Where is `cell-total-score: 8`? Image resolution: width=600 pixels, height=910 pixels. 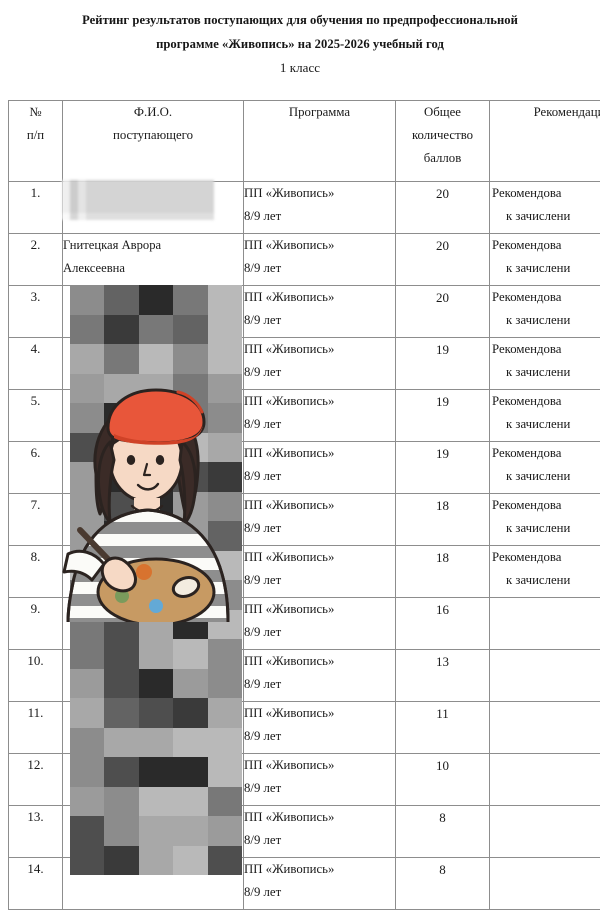
cell-total-score: 8 is located at coordinates (443, 832).